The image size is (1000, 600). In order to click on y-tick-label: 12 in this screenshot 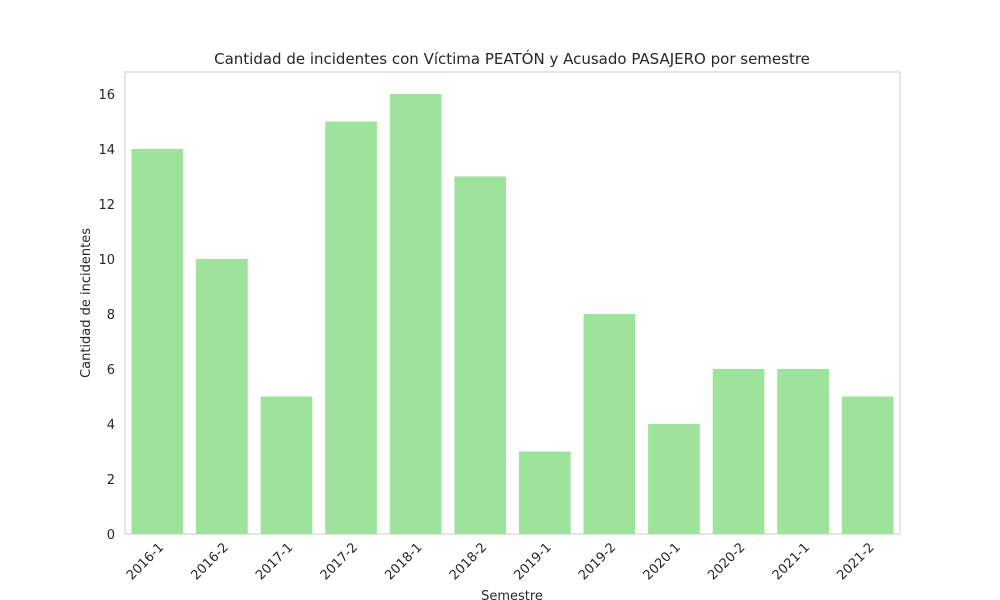, I will do `click(106, 205)`.